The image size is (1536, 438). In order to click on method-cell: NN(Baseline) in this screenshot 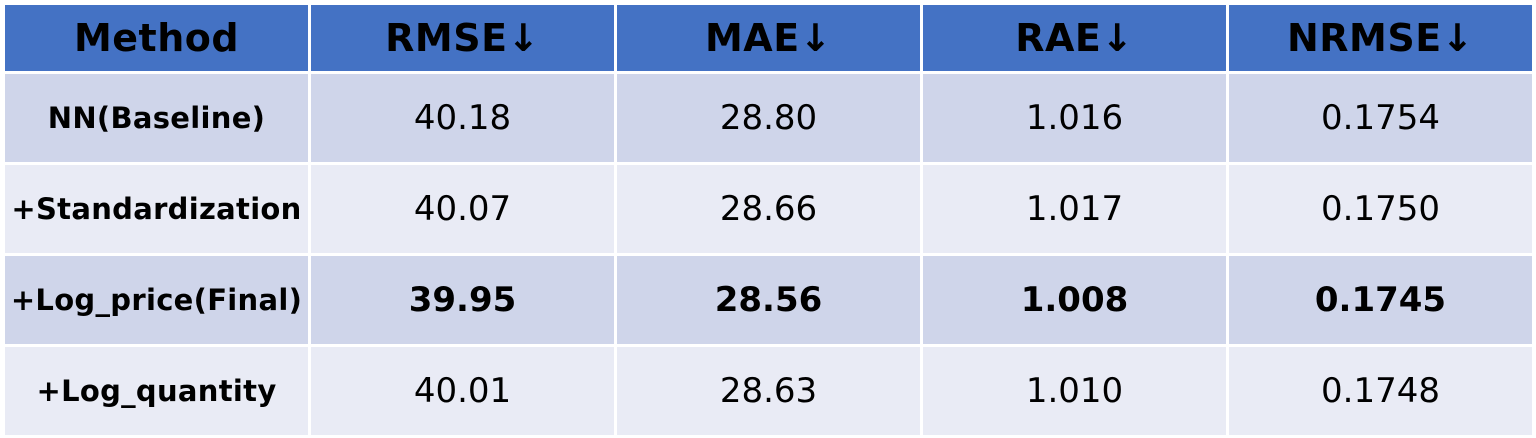, I will do `click(156, 118)`.